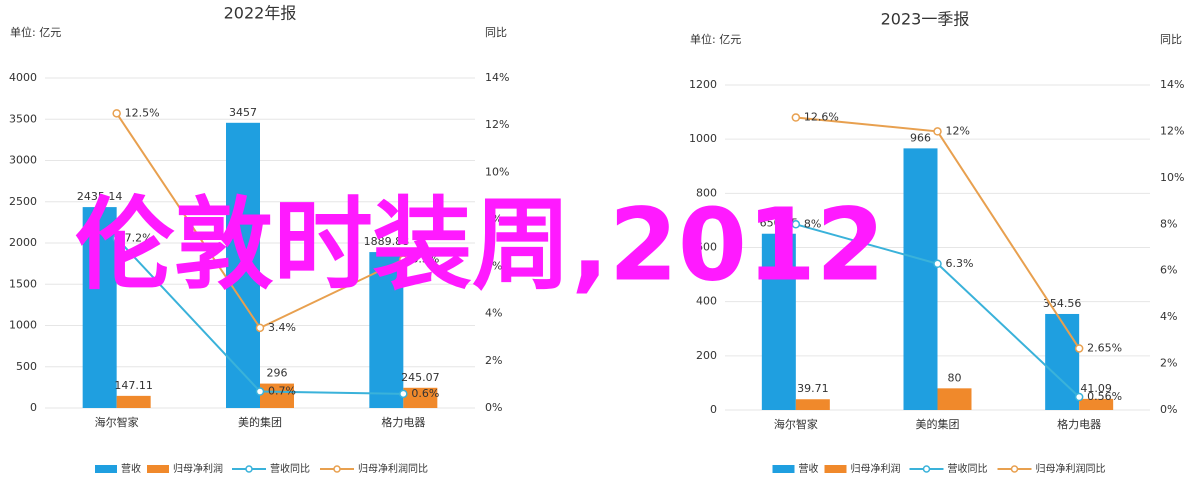  What do you see at coordinates (1168, 223) in the screenshot?
I see `y2-tick-label: 8%` at bounding box center [1168, 223].